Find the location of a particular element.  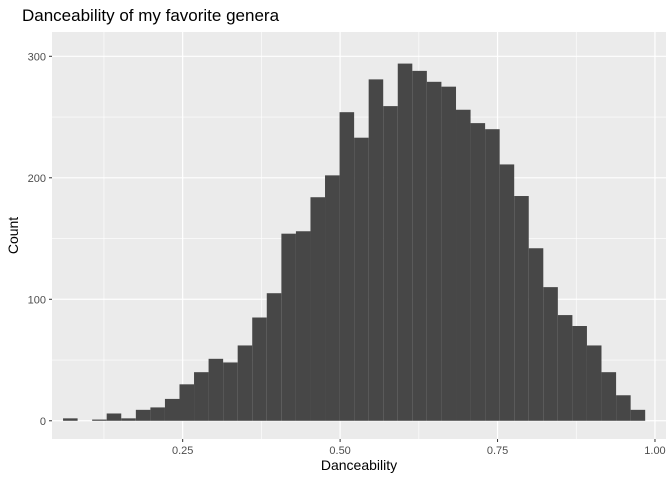

x-axis: 0.25 0.50 0.75 1.00 is located at coordinates (419, 448).